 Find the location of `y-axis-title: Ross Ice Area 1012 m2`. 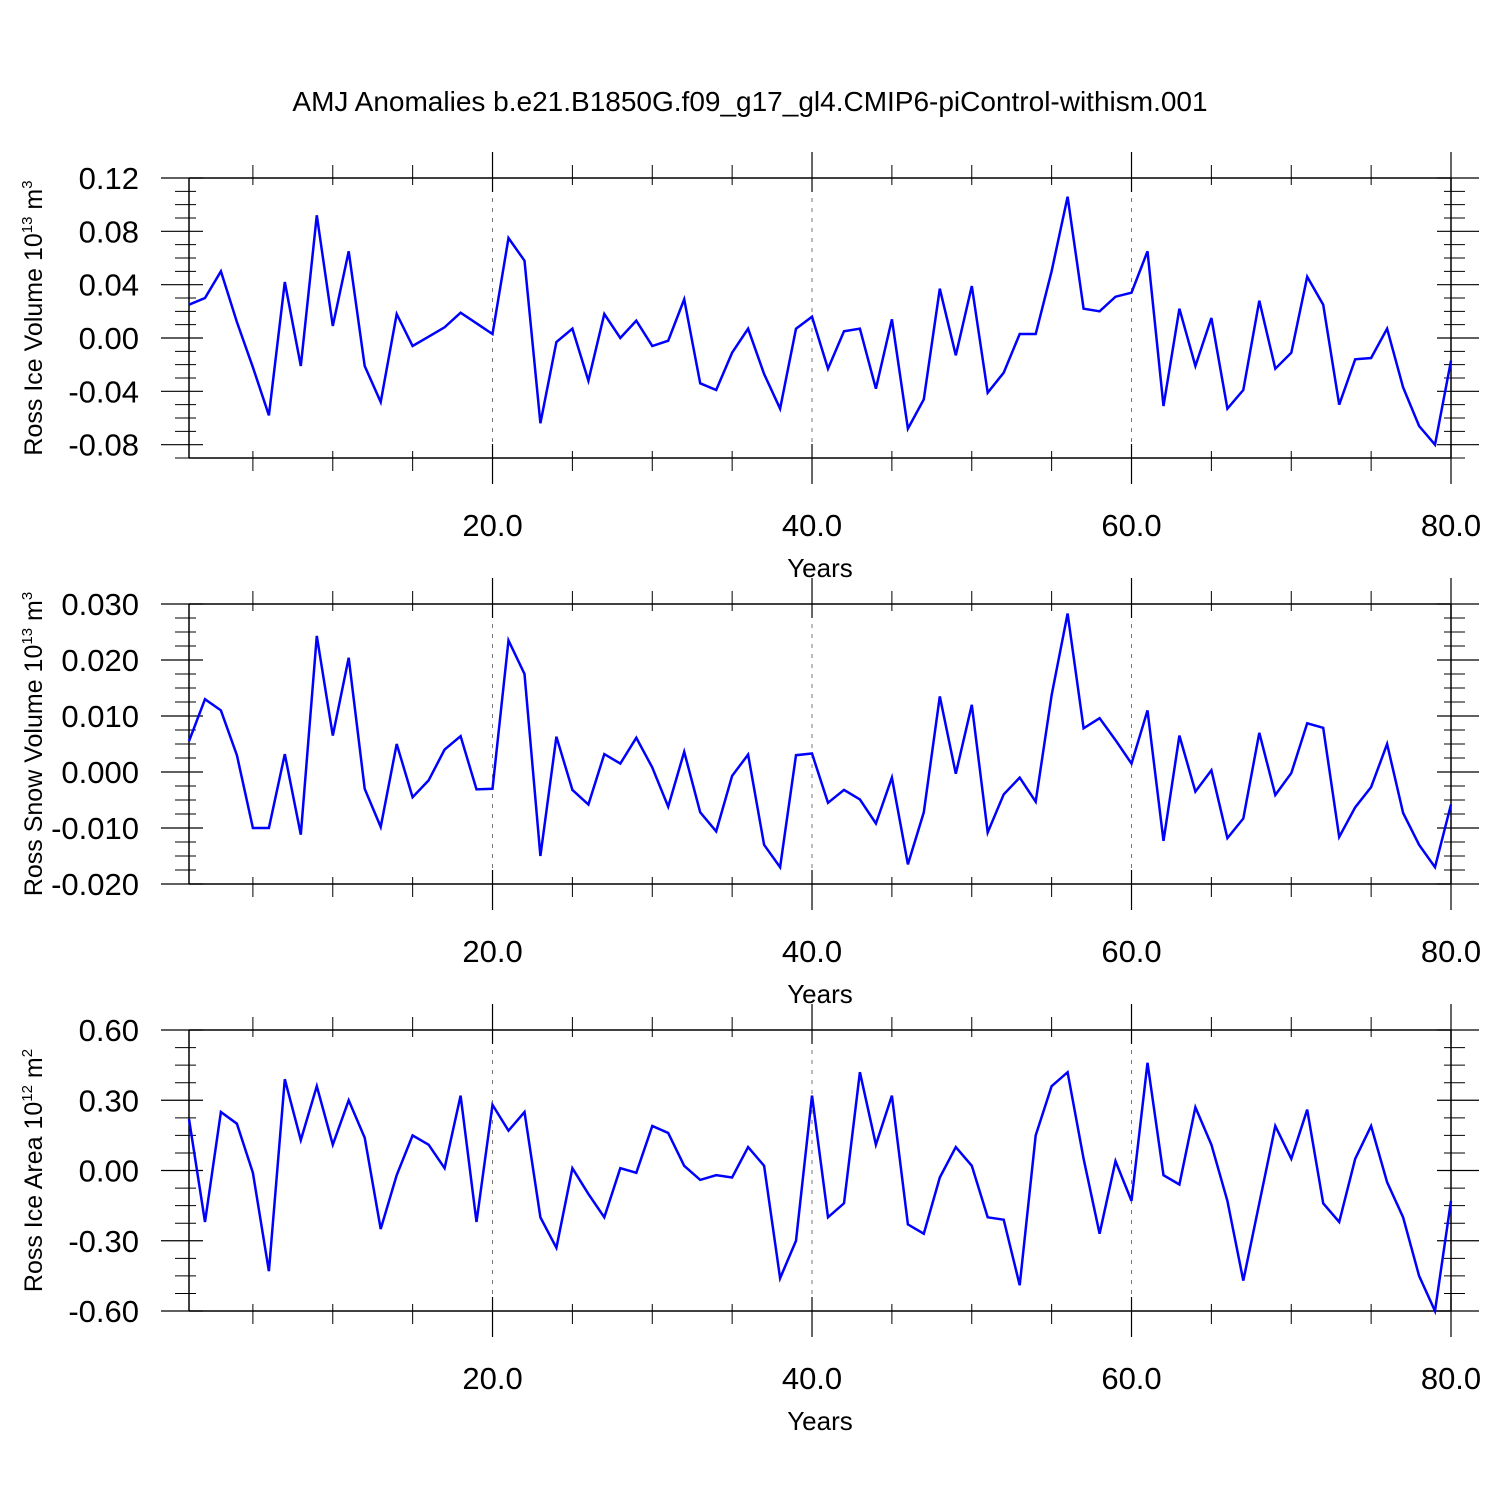

y-axis-title: Ross Ice Area 1012 m2 is located at coordinates (33, 1170).